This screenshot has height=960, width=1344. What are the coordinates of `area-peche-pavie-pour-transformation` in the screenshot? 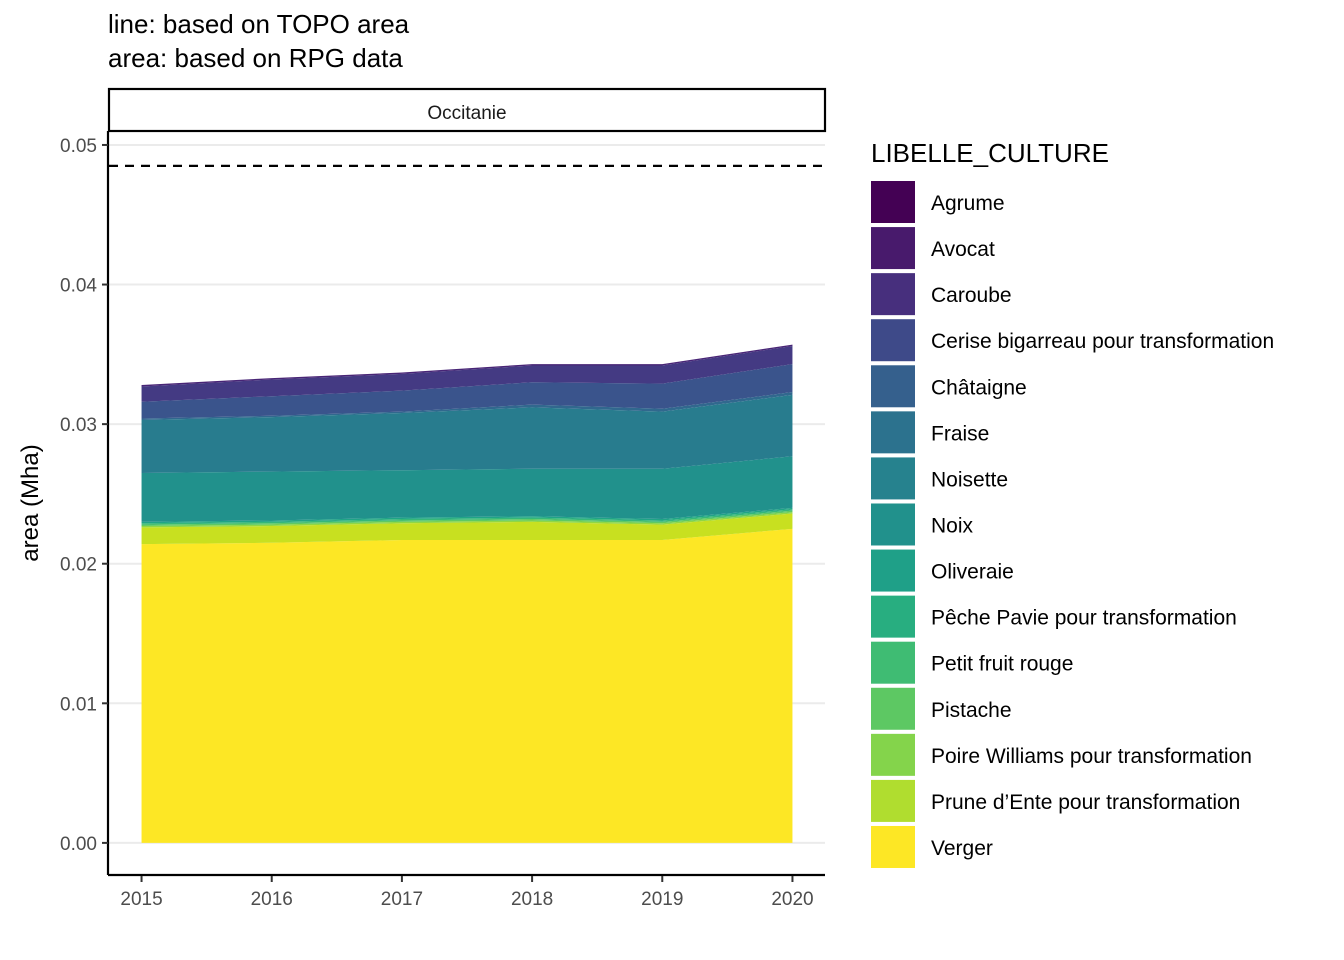 It's located at (467, 515).